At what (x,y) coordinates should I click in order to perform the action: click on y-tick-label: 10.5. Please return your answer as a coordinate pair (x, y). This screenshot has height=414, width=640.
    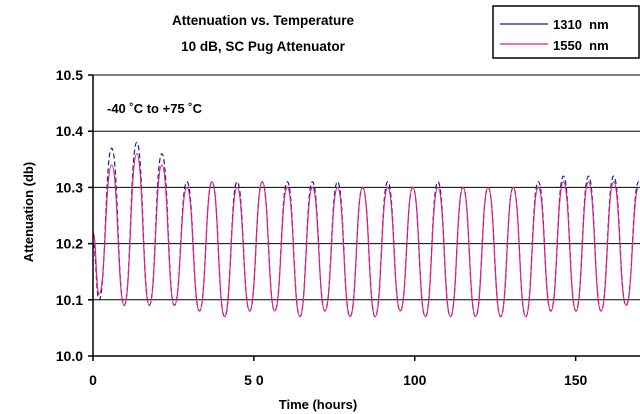
    Looking at the image, I should click on (69, 75).